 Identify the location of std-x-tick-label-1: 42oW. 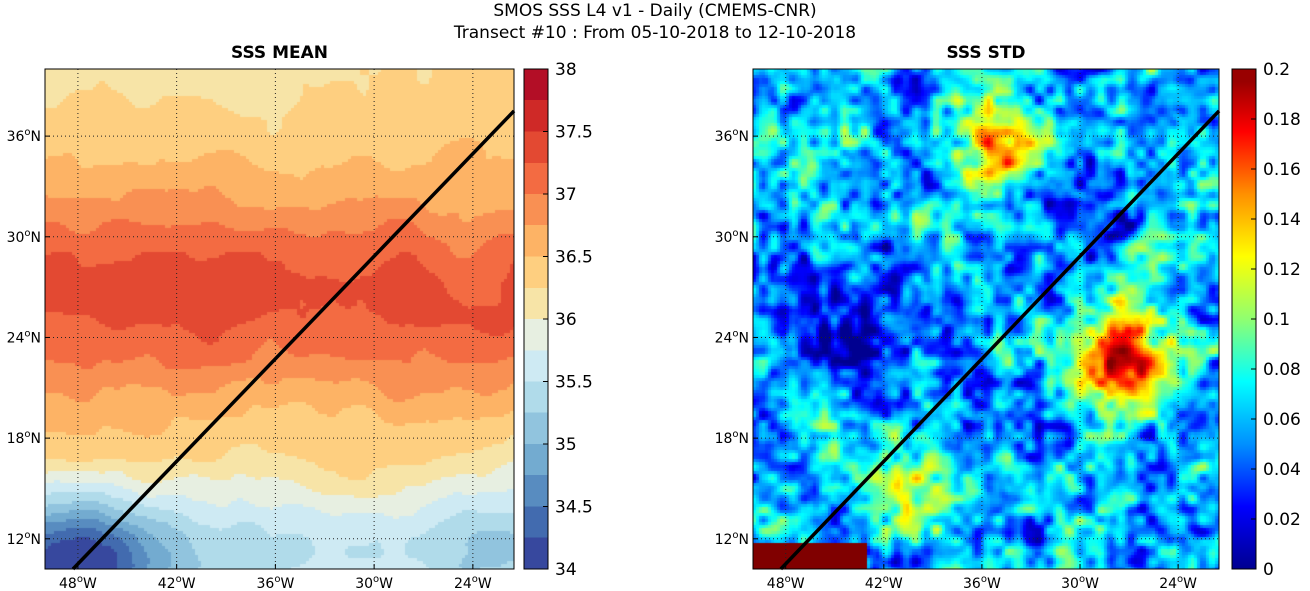
(884, 582).